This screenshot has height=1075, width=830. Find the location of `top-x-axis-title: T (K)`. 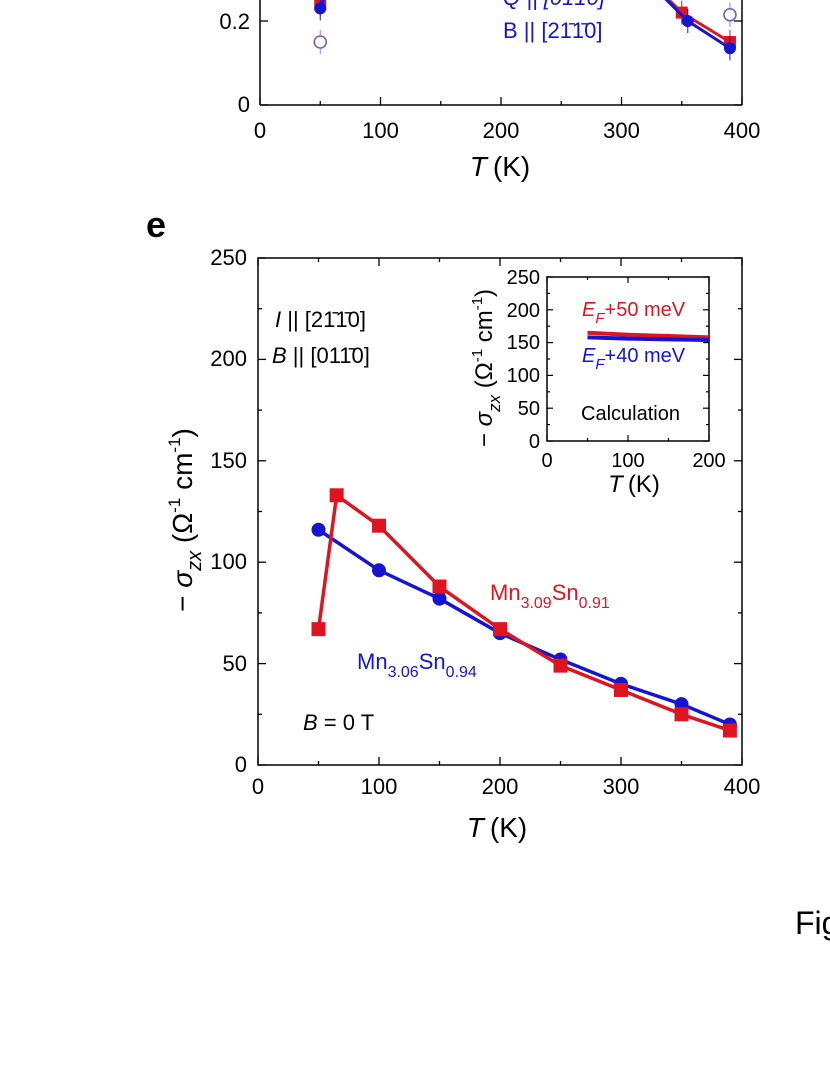

top-x-axis-title: T (K) is located at coordinates (500, 166).